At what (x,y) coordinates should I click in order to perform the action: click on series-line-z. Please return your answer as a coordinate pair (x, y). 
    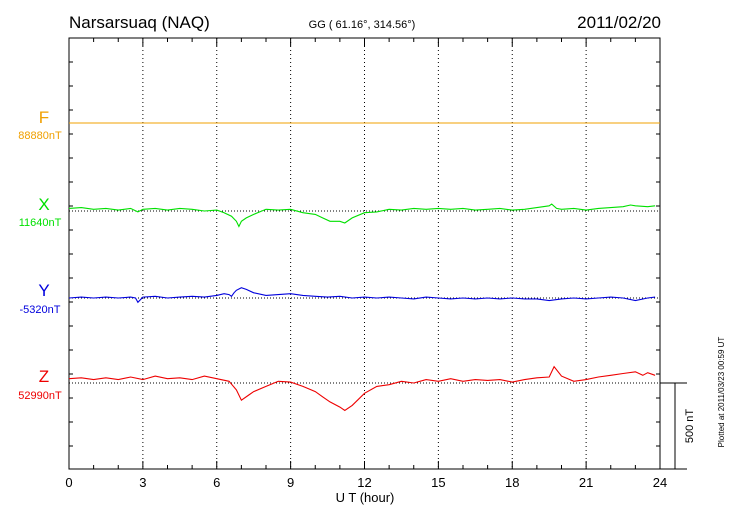
    Looking at the image, I should click on (362, 388).